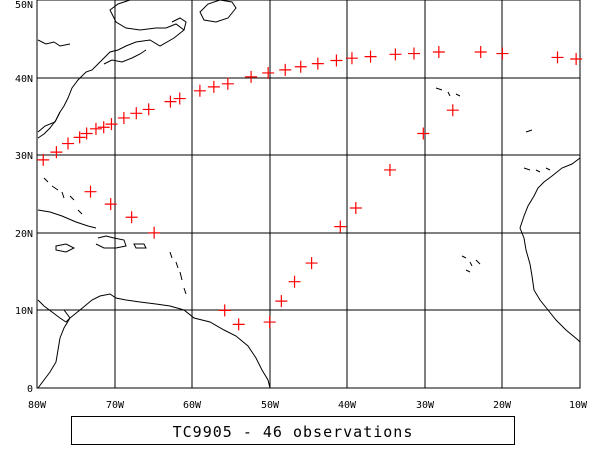  Describe the element at coordinates (471, 264) in the screenshot. I see `cape-verde-islands` at that location.